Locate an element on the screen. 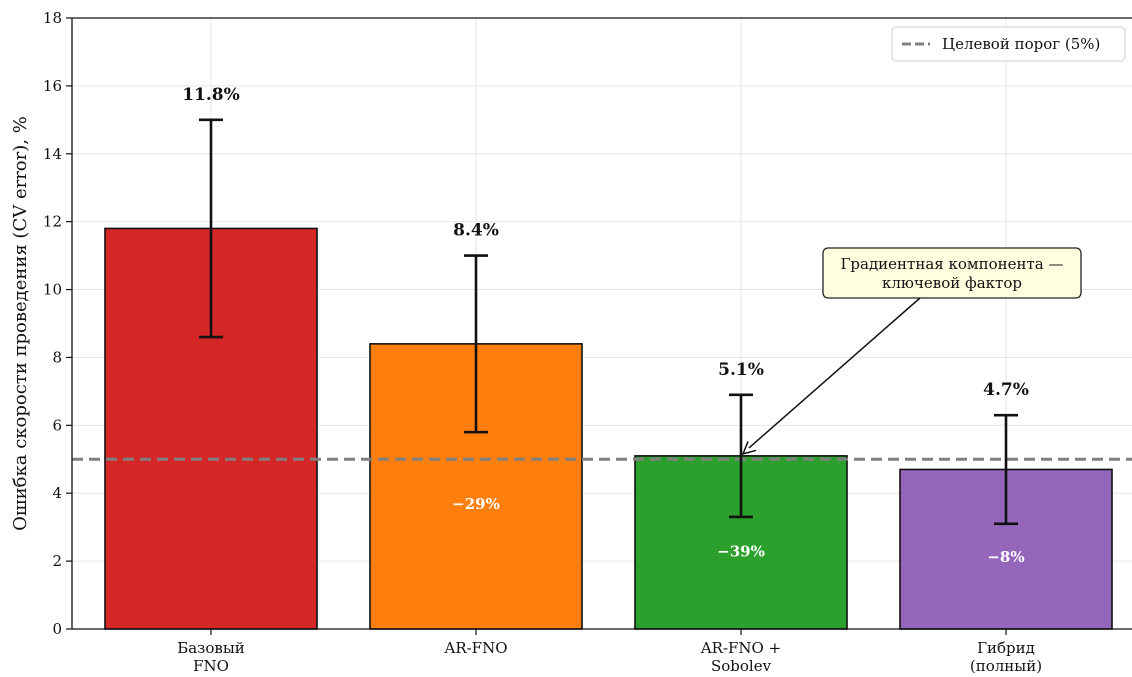 This screenshot has height=677, width=1132. x-tick-label: (полный) is located at coordinates (1006, 666).